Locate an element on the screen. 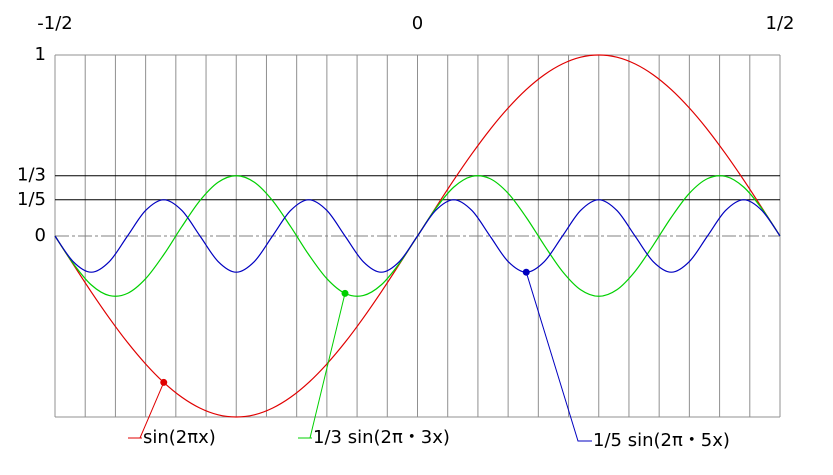  x-tick-label: -1/2 is located at coordinates (54, 23).